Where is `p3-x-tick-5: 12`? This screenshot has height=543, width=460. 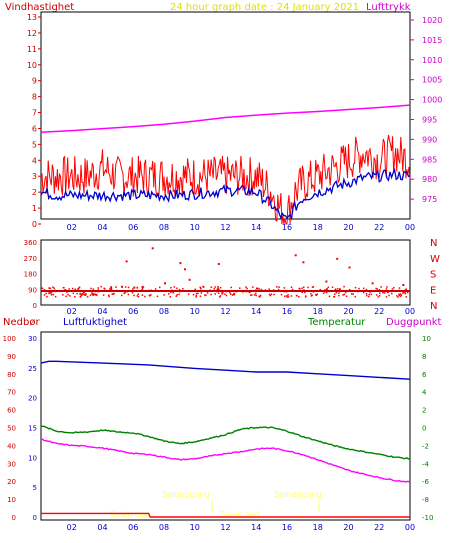 p3-x-tick-5: 12 is located at coordinates (225, 527).